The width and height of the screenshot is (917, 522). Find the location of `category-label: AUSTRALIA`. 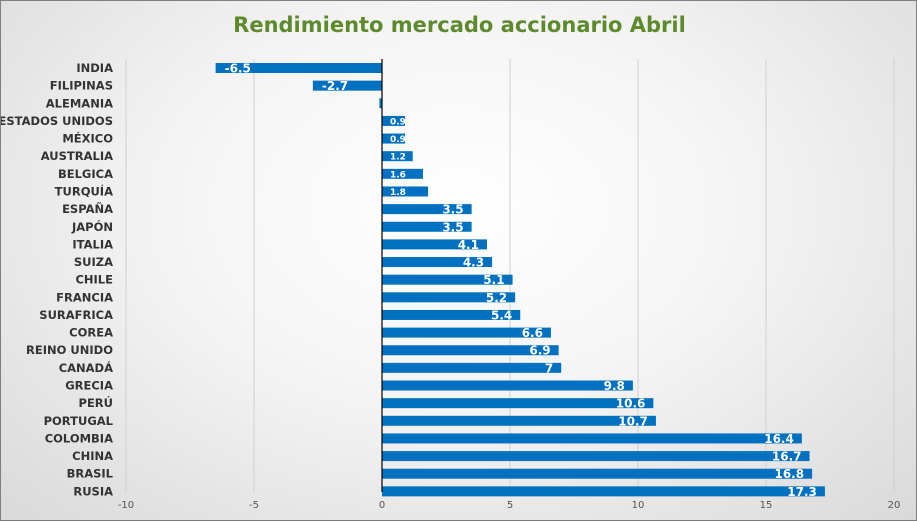

category-label: AUSTRALIA is located at coordinates (77, 156).